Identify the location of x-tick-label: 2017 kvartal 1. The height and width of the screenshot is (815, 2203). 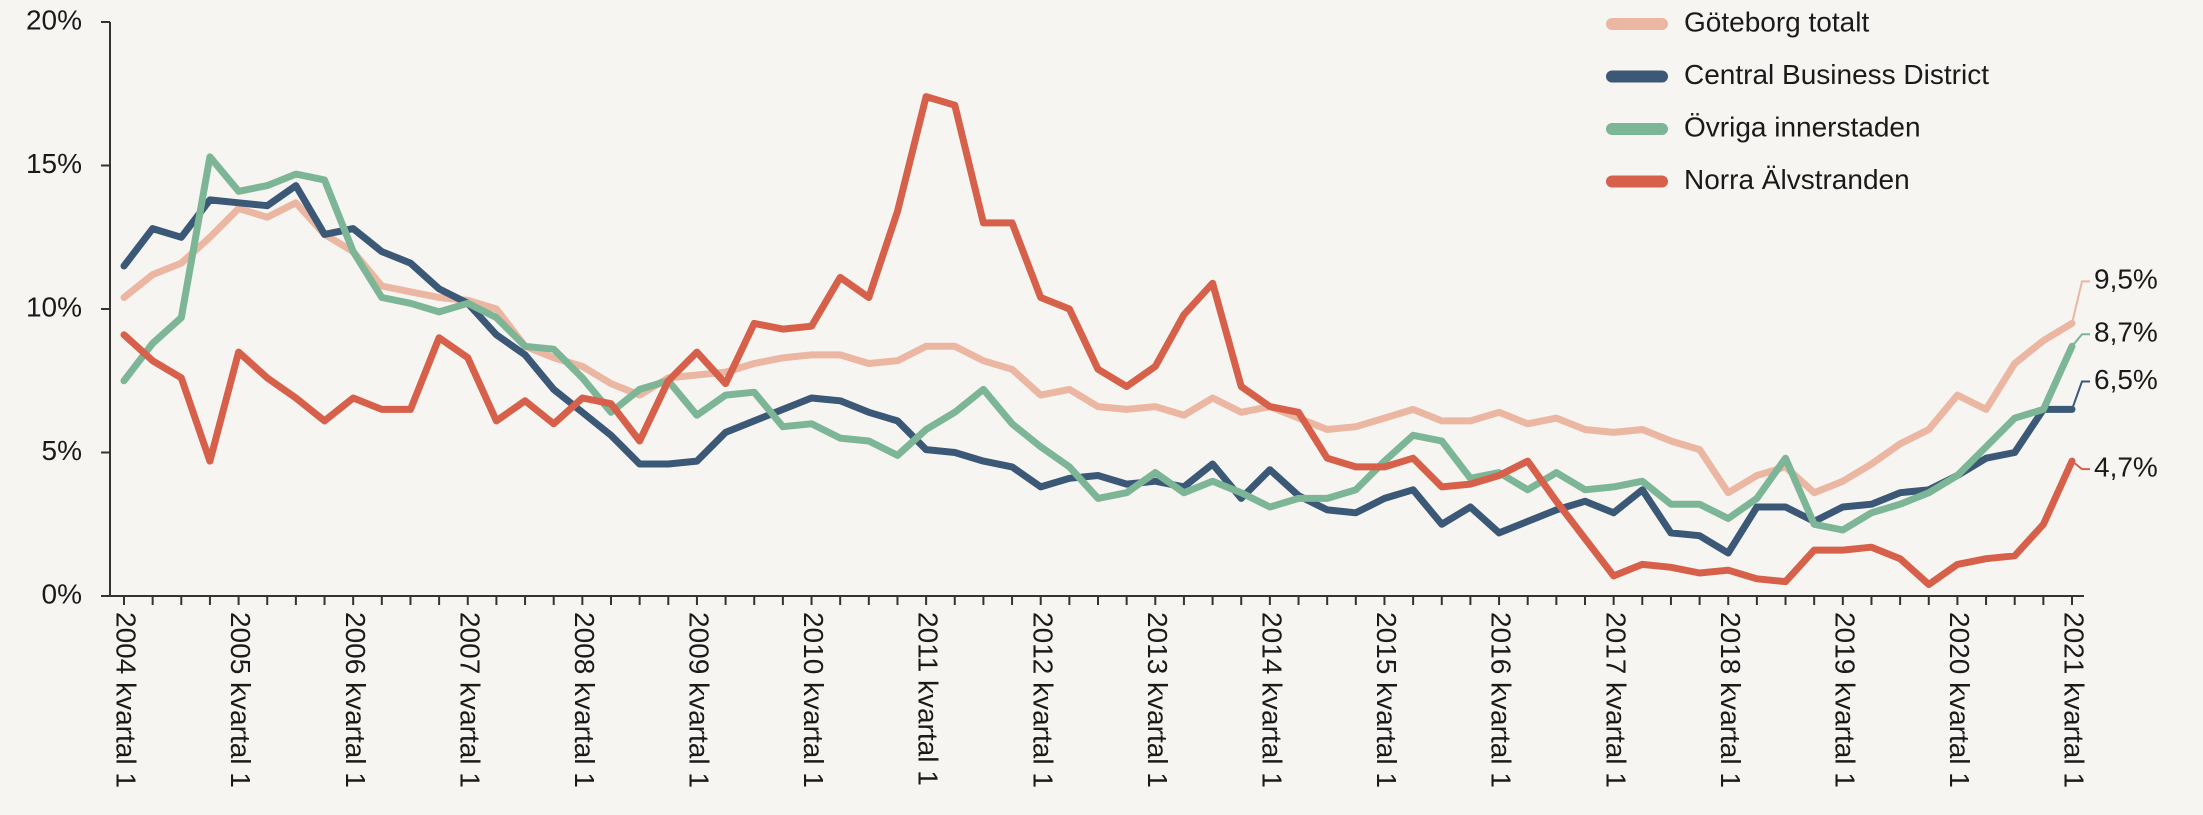
(1615, 700).